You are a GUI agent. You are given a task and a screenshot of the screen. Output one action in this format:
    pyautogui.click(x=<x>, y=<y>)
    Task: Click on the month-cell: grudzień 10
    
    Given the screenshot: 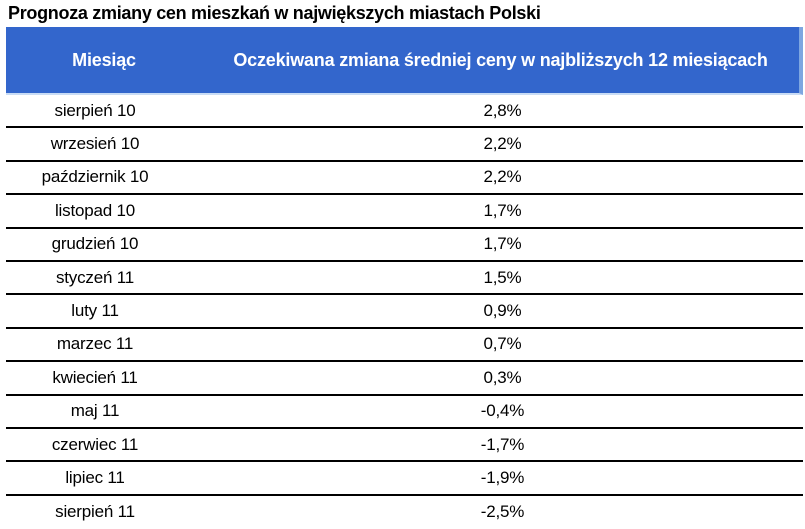 What is the action you would take?
    pyautogui.click(x=95, y=244)
    